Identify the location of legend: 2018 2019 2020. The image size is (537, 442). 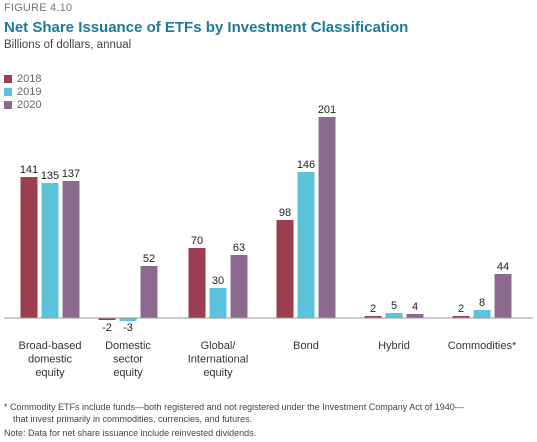
(22, 91).